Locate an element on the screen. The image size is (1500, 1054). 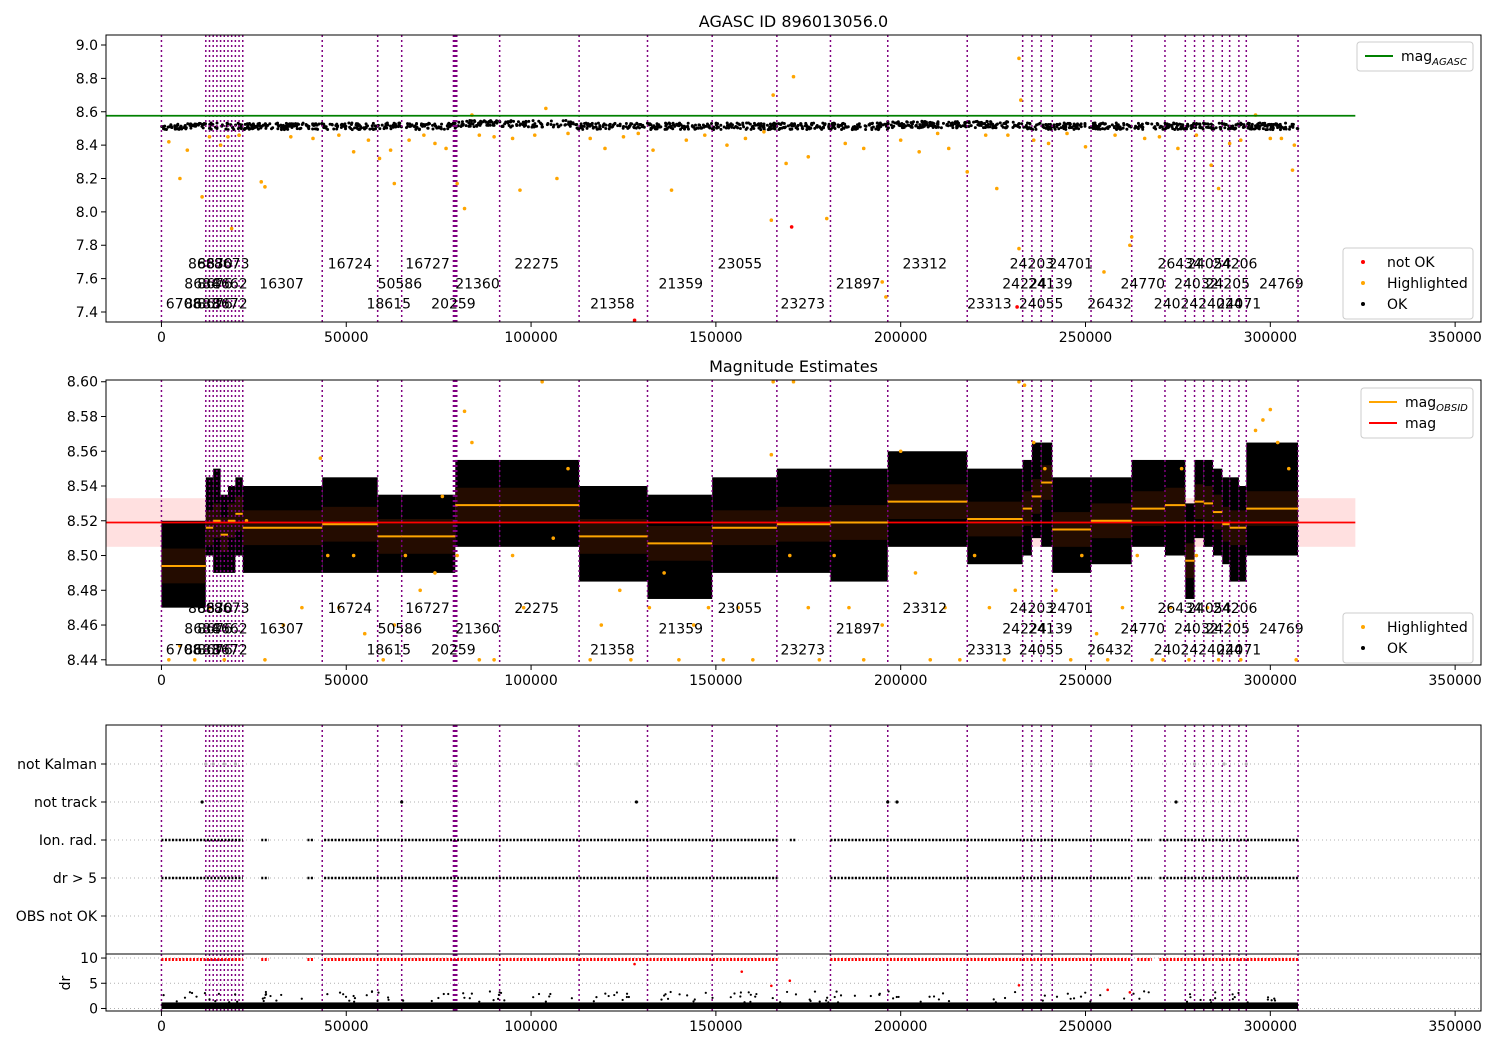
not-ok-point is located at coordinates (634, 320).